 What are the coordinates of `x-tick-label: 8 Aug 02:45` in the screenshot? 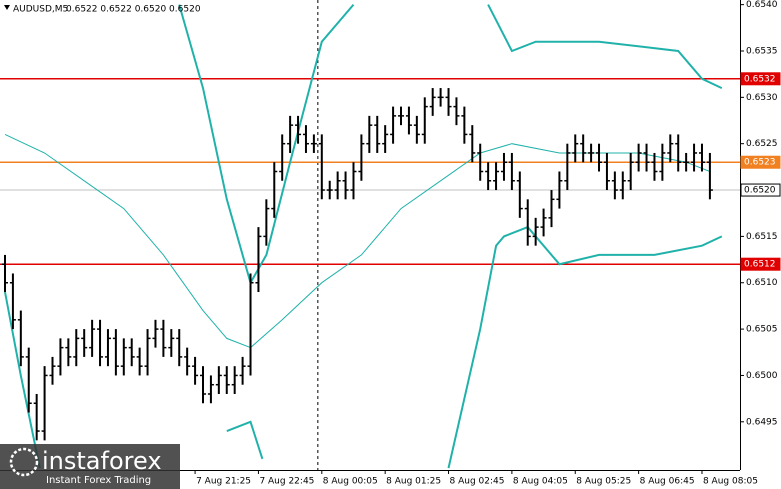 It's located at (477, 482).